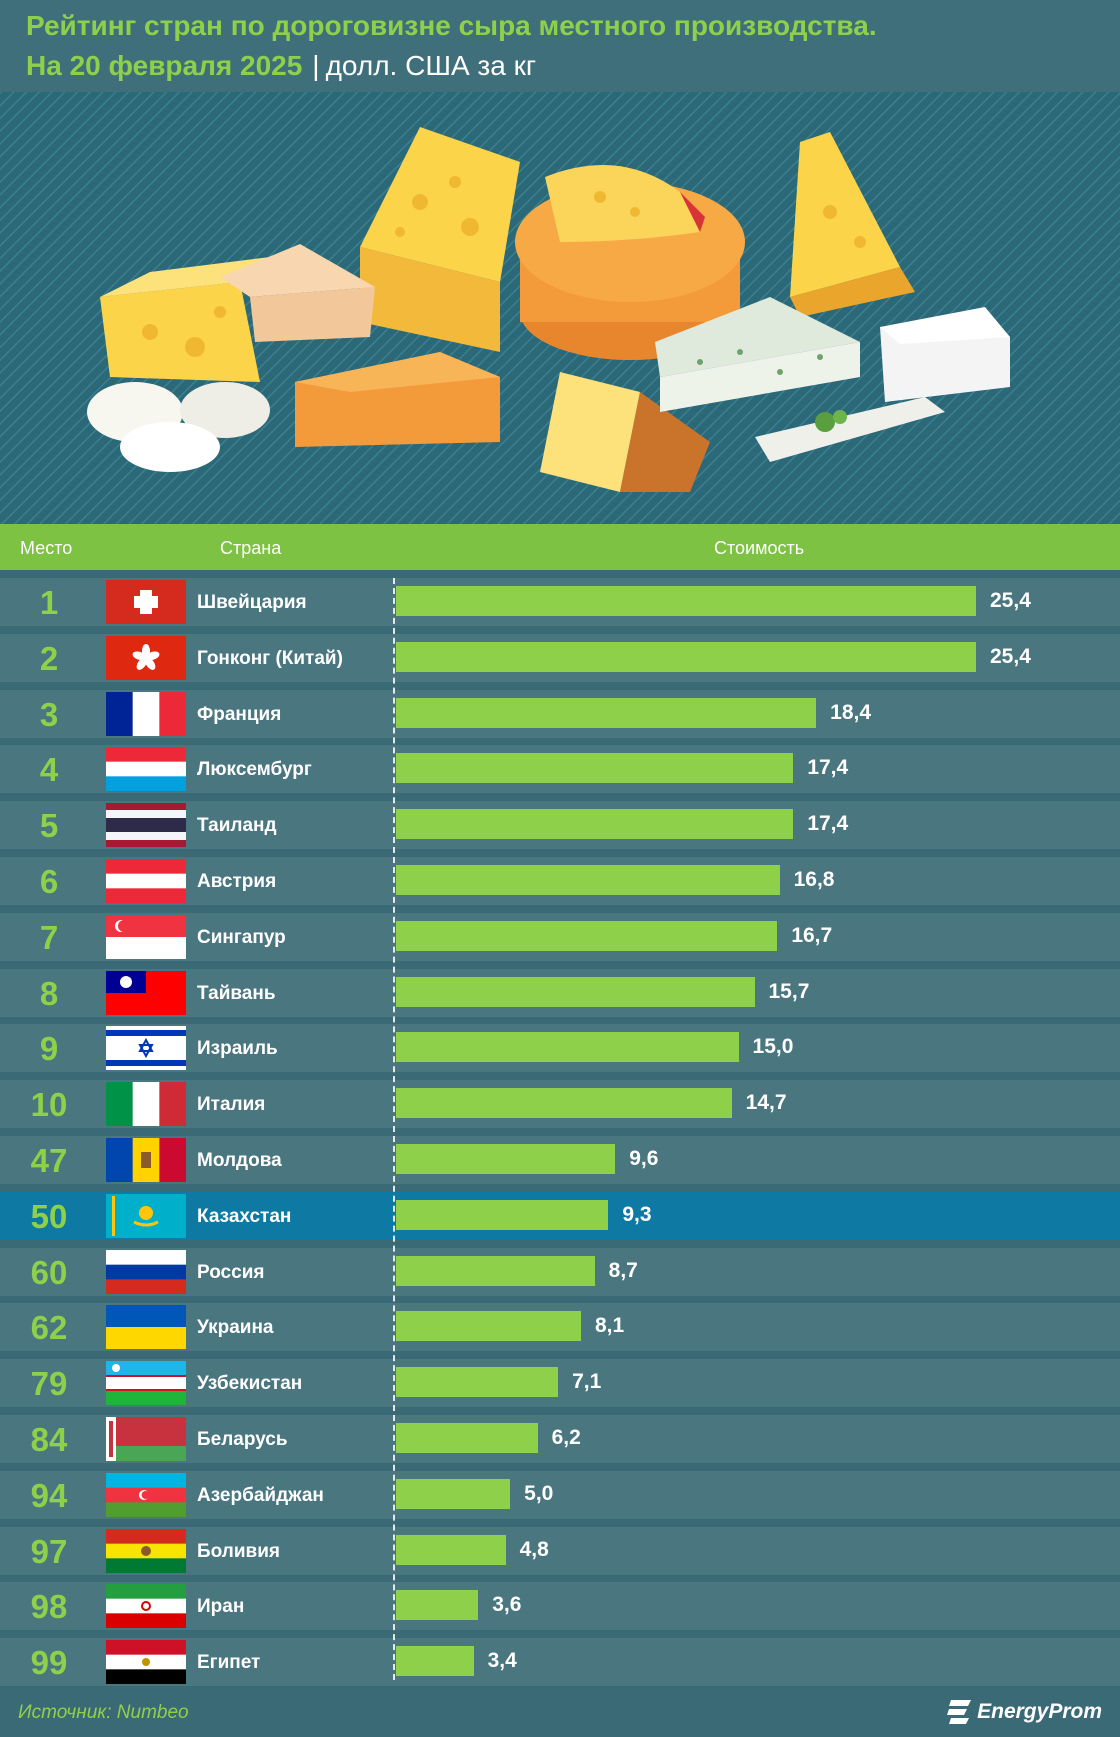 The width and height of the screenshot is (1120, 1737). What do you see at coordinates (1039, 1711) in the screenshot?
I see `brand-name: EnergyProm` at bounding box center [1039, 1711].